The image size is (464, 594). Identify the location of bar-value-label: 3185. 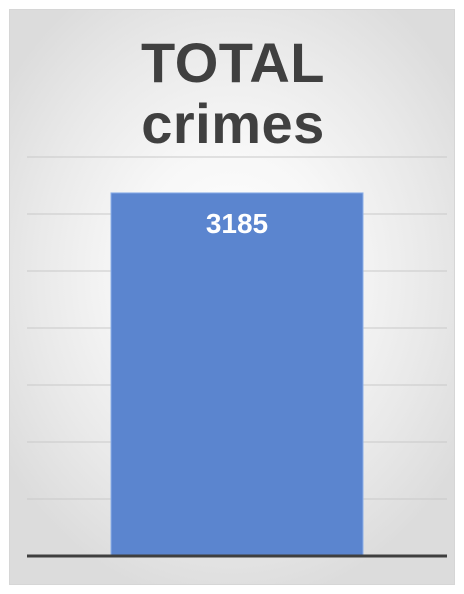
(237, 223).